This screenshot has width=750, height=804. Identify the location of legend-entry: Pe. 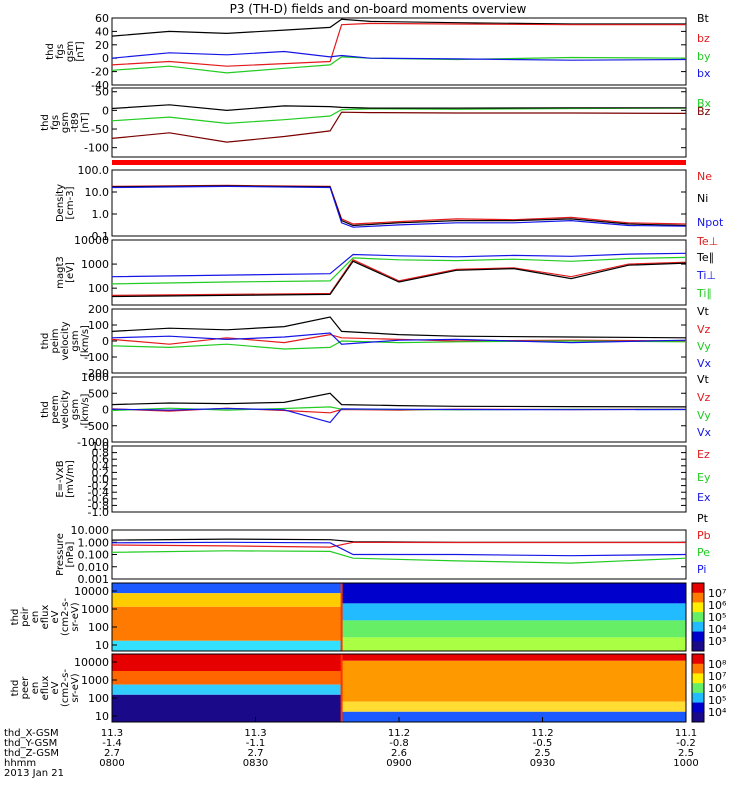
(703, 552).